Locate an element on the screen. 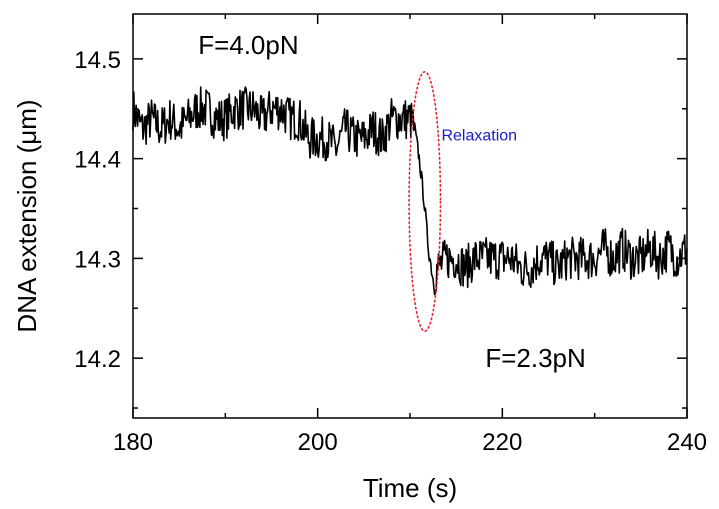 The image size is (719, 509). x-tick-label-240: 240 is located at coordinates (687, 442).